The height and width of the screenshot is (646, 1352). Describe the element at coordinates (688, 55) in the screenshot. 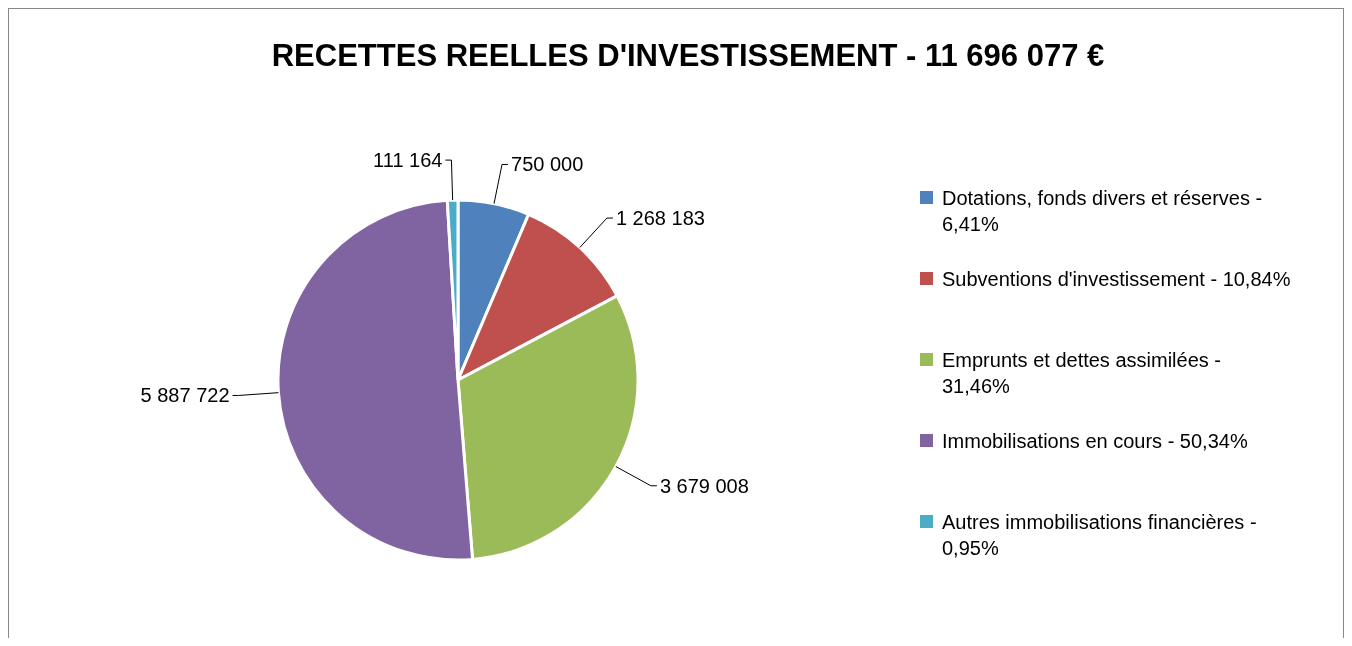

I see `chart-title: RECETTES REELLES D'INVESTISSEMENT - 11 696 077 €` at that location.